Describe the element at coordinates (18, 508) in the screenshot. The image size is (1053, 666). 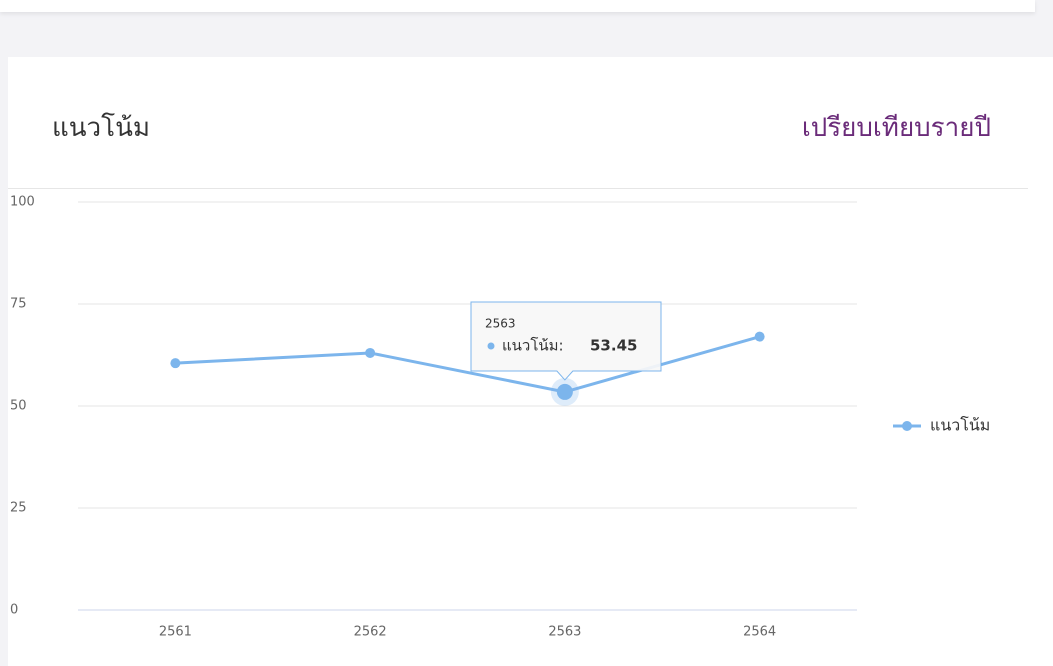
I see `y-tick-label: 25` at that location.